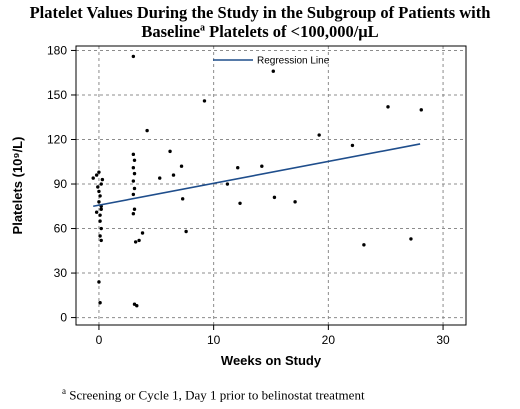 The width and height of the screenshot is (520, 409). Describe the element at coordinates (61, 229) in the screenshot. I see `y-tick-label-2: 60` at that location.